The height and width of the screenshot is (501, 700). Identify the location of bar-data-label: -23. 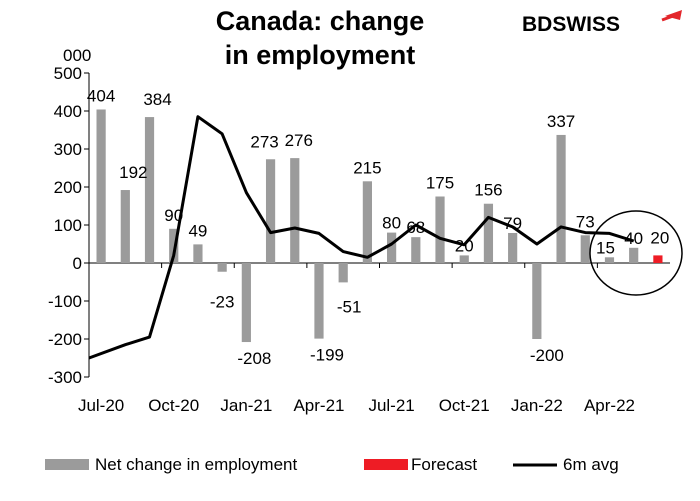
(222, 302).